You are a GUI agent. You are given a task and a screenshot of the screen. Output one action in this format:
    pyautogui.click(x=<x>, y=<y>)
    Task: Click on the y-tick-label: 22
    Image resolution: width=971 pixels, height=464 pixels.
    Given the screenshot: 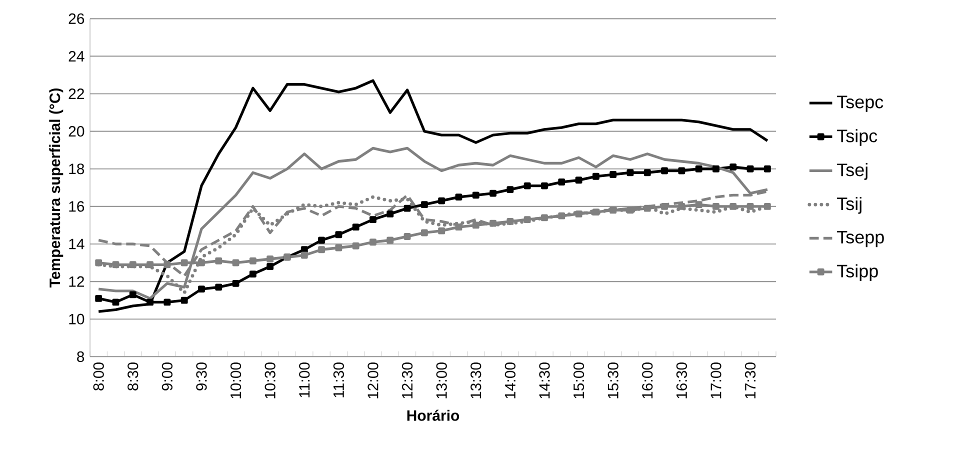 What is the action you would take?
    pyautogui.click(x=76, y=94)
    